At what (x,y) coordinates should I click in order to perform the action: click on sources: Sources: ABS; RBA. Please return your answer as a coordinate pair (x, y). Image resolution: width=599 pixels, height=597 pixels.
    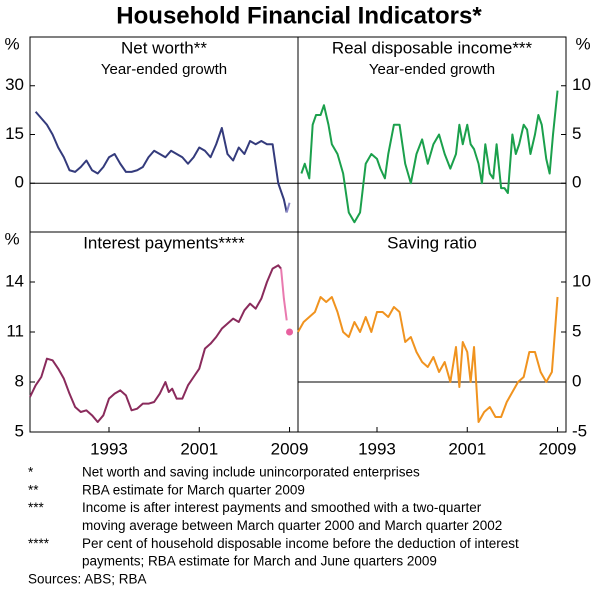
    Looking at the image, I should click on (87, 578).